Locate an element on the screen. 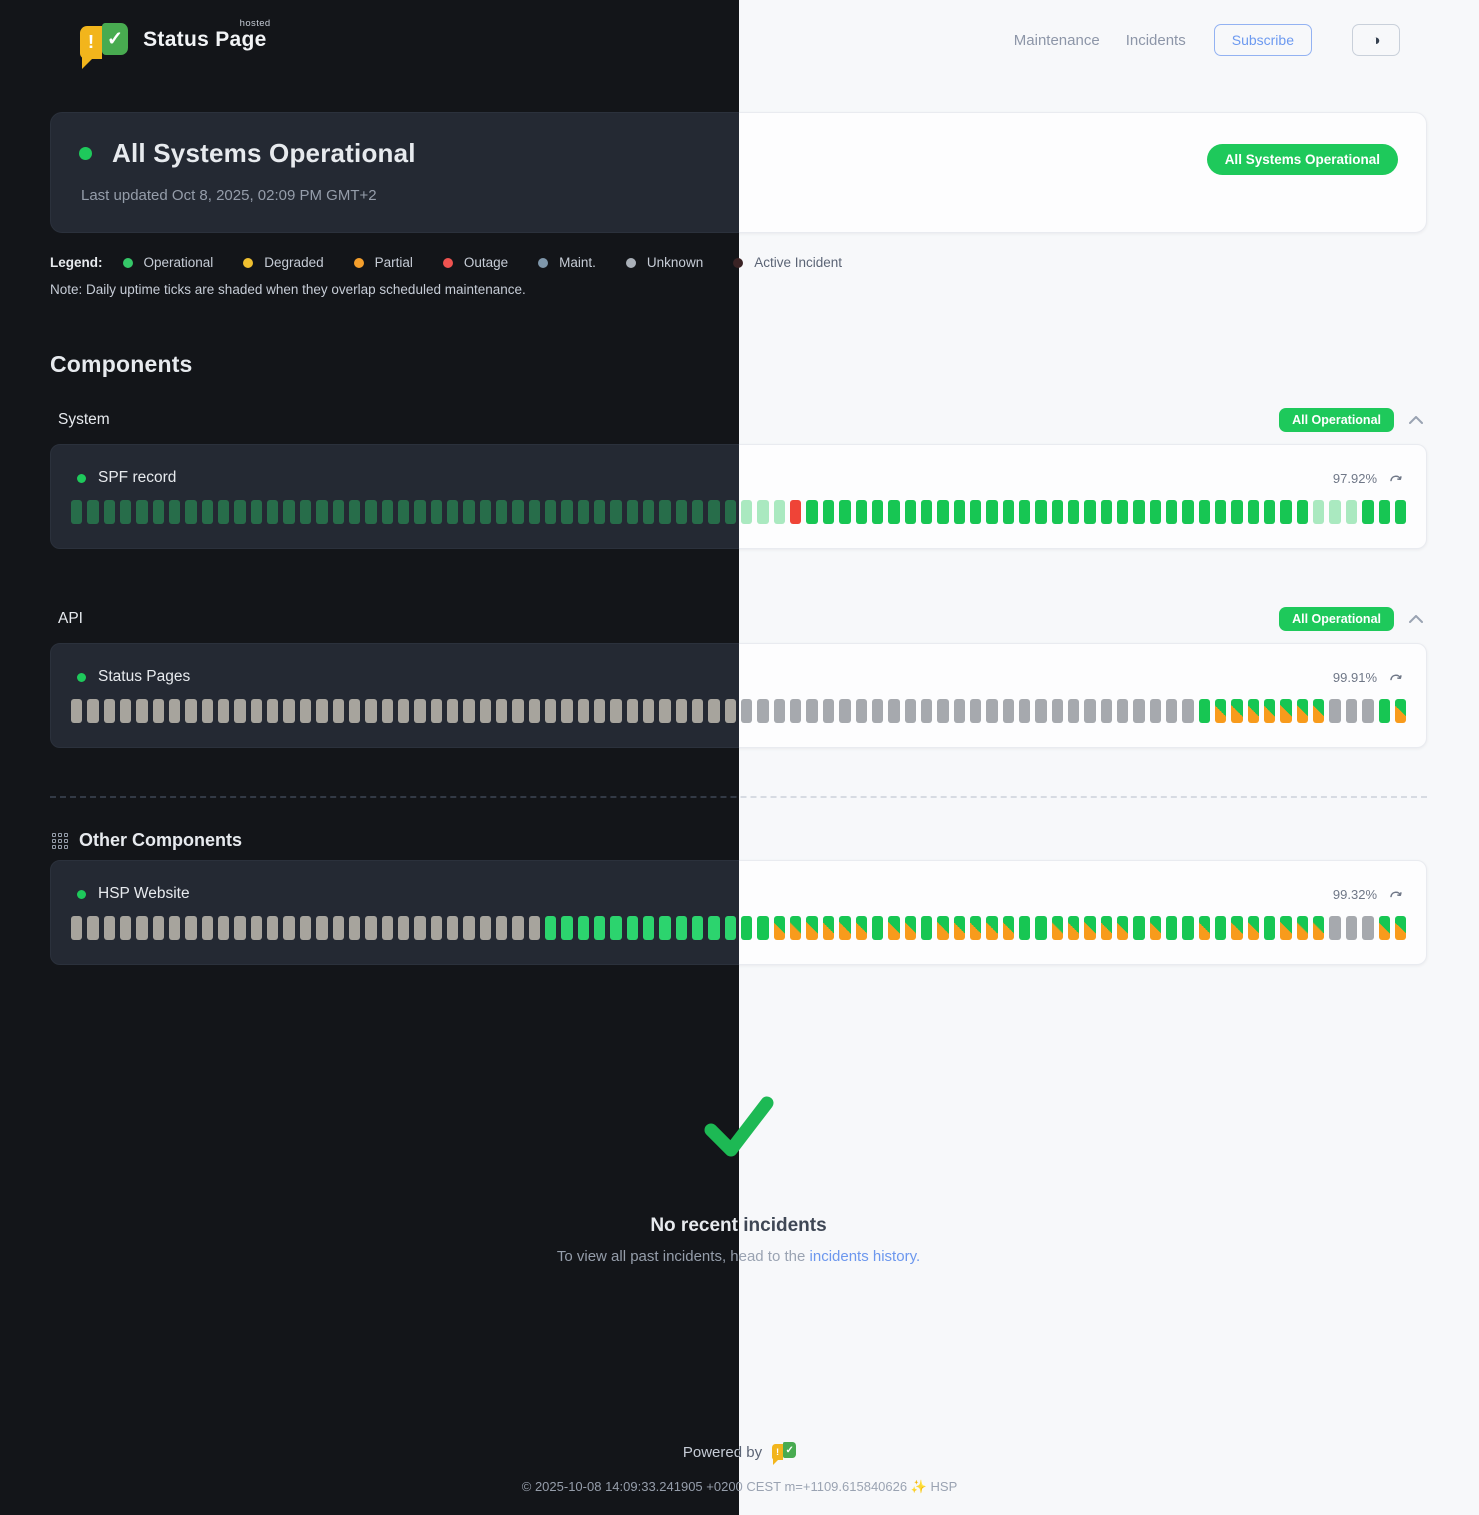  refresh-button is located at coordinates (1395, 677).